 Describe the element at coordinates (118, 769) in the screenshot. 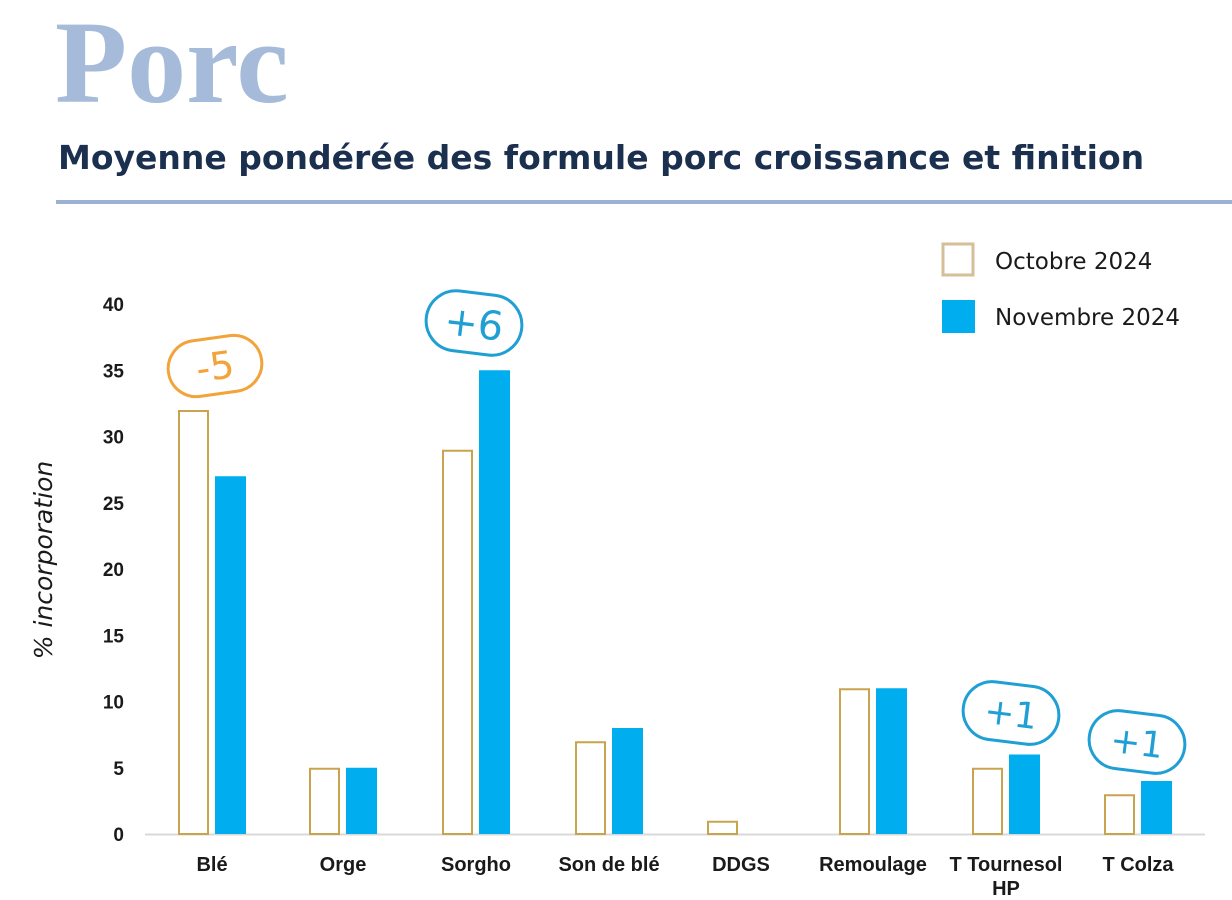

I see `y-tick-label: 5` at that location.